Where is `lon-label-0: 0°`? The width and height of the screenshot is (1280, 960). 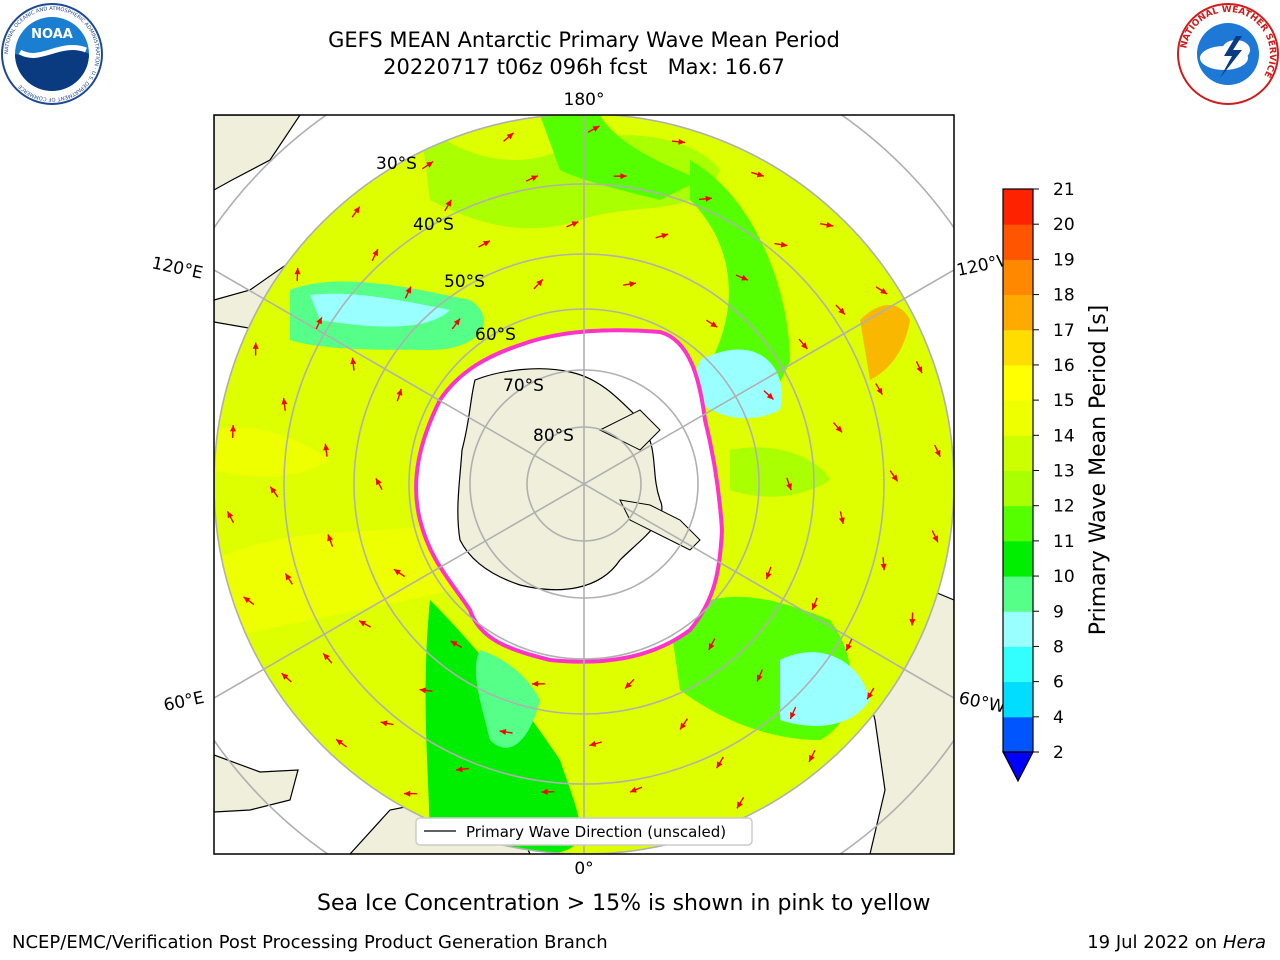
lon-label-0: 0° is located at coordinates (583, 869).